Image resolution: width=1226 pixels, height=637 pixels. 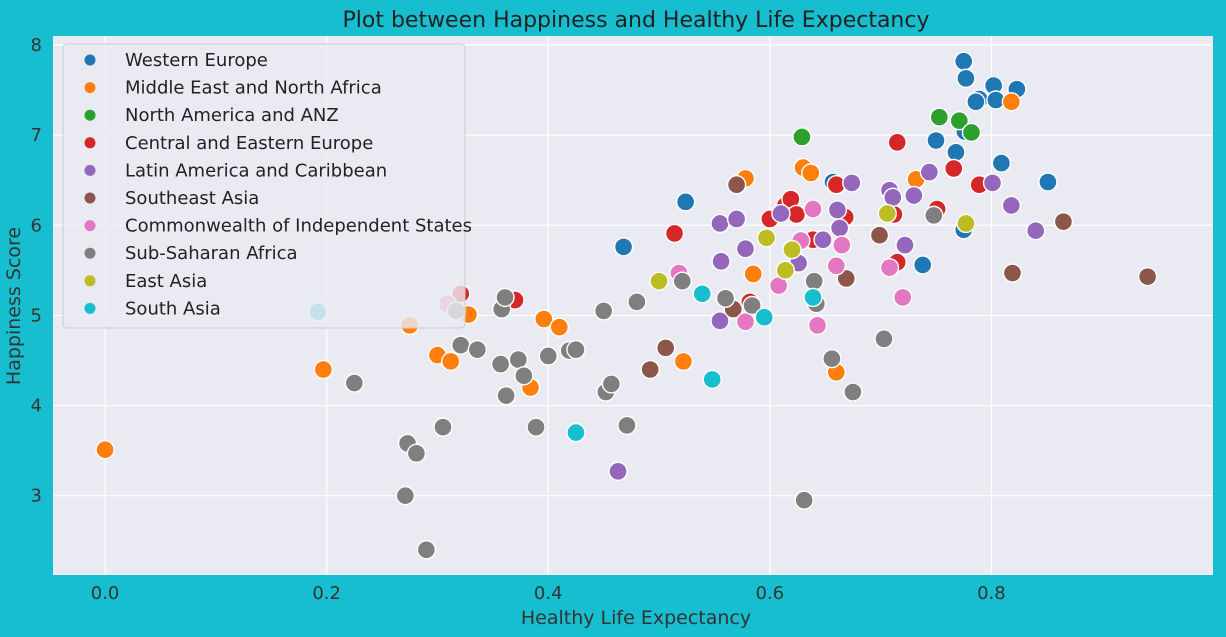 I want to click on y-tick-label: 5, so click(x=36, y=315).